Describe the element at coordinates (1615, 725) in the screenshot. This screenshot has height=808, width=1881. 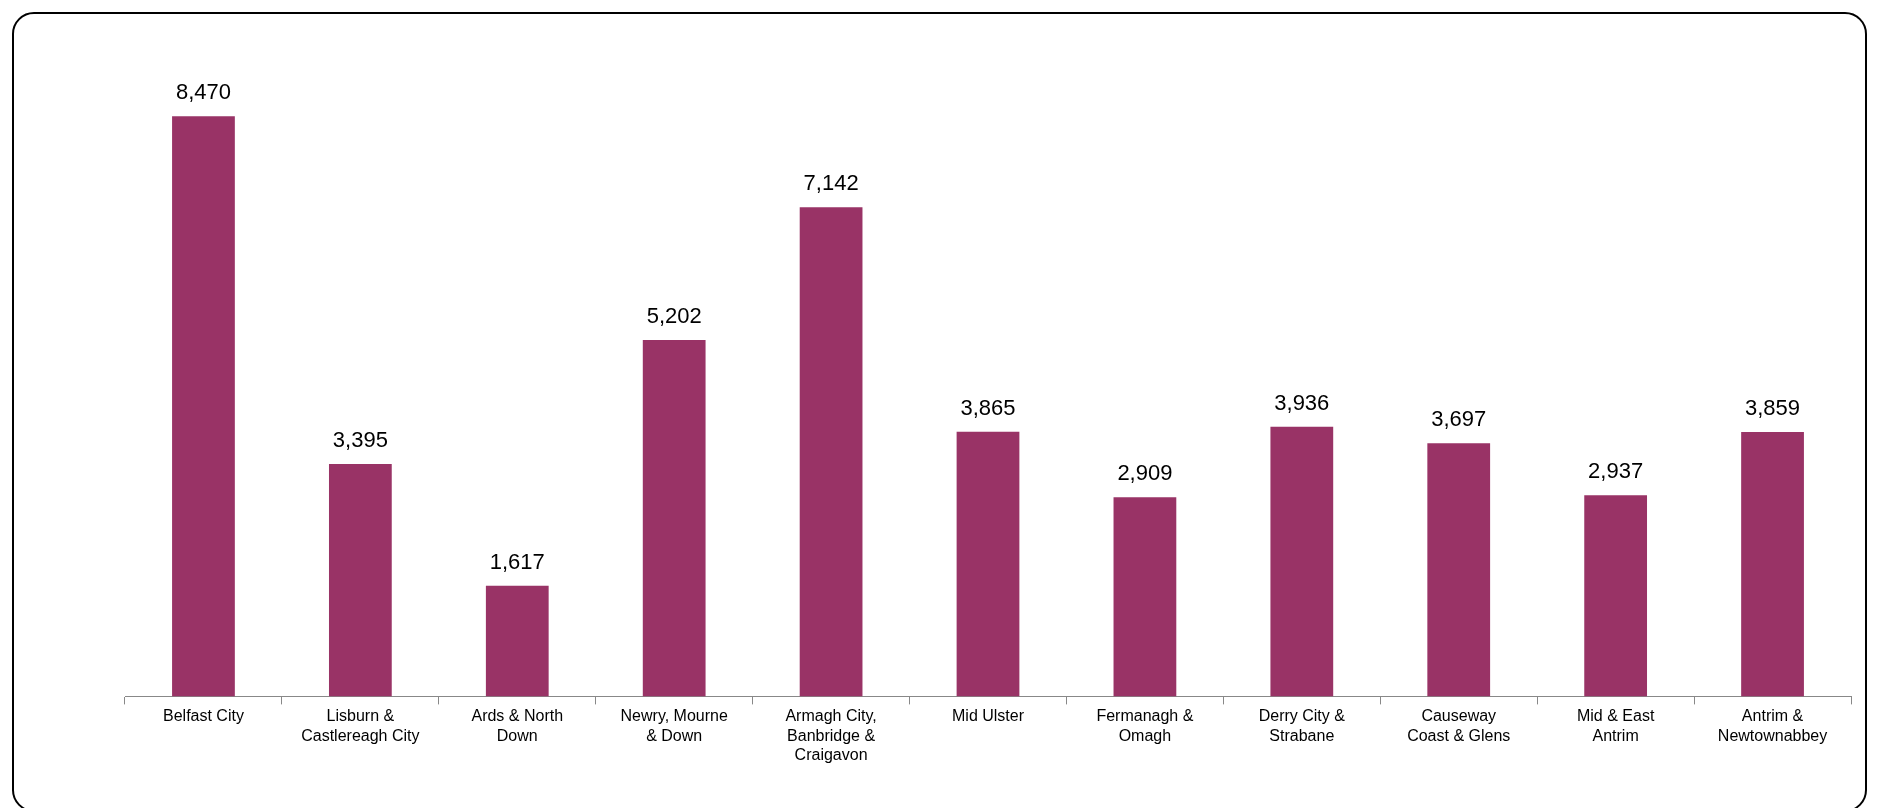
I see `x-tick-label: Mid & East Antrim` at that location.